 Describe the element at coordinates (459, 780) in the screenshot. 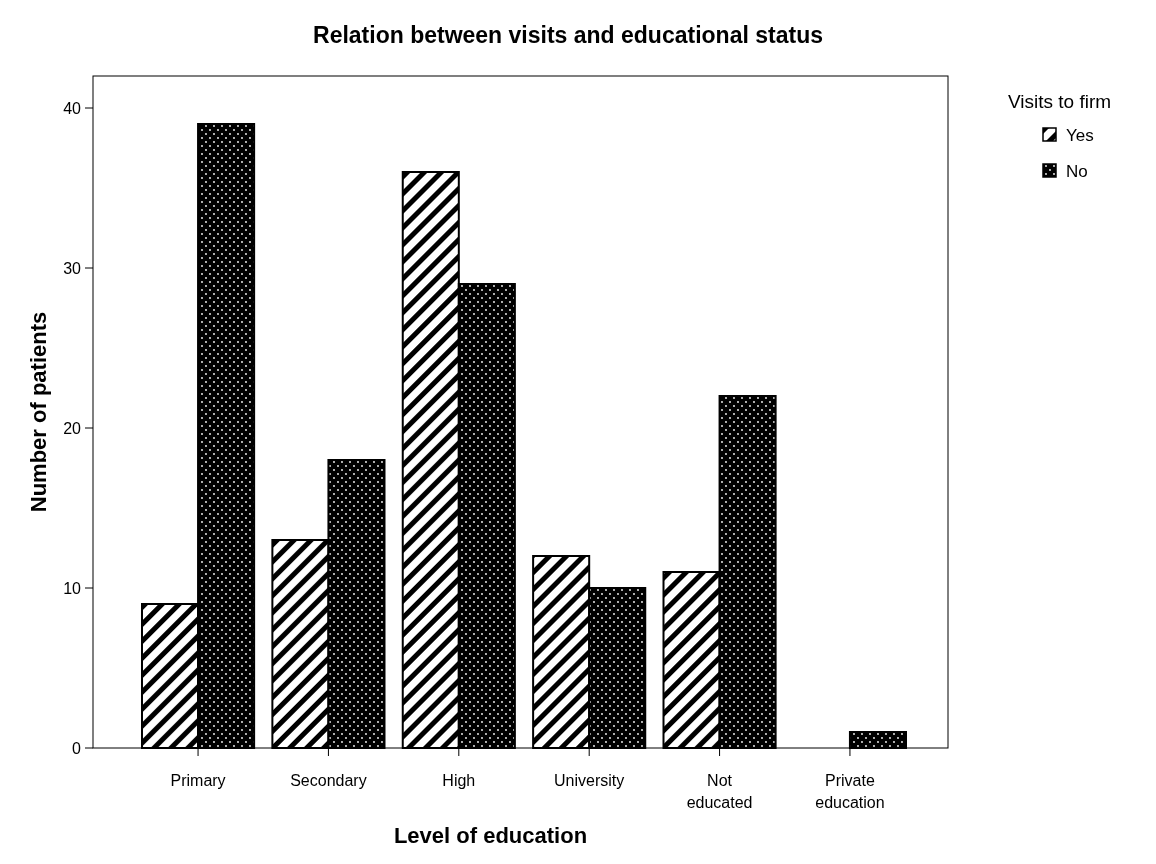

I see `x-tick-label: High` at that location.